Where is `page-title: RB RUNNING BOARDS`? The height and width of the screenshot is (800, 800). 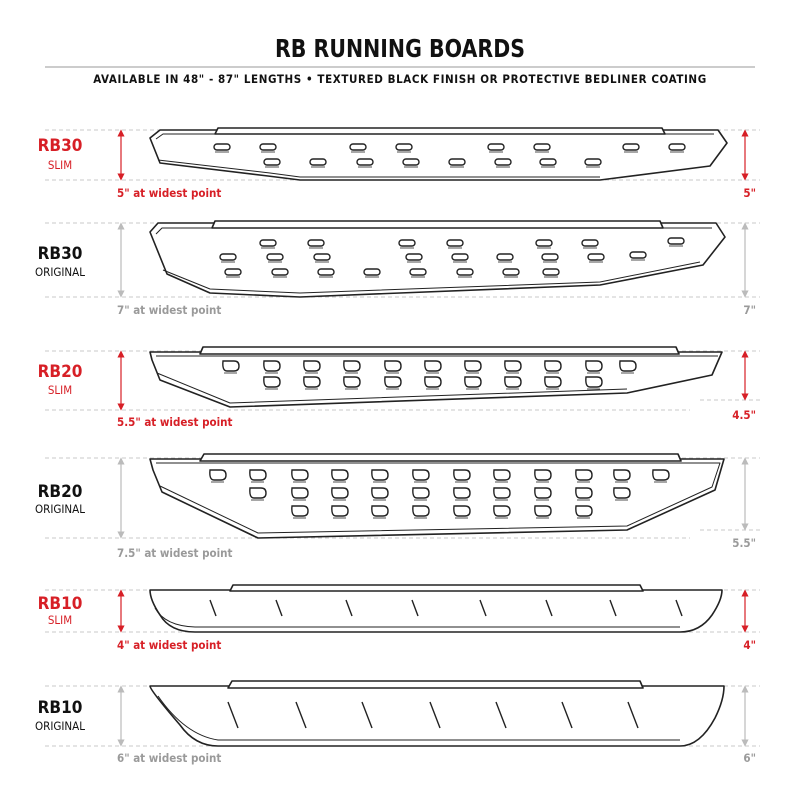 page-title: RB RUNNING BOARDS is located at coordinates (400, 48).